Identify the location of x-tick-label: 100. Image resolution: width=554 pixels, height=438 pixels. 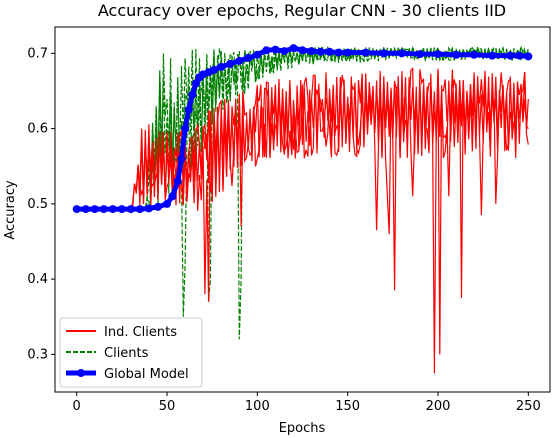
(257, 406).